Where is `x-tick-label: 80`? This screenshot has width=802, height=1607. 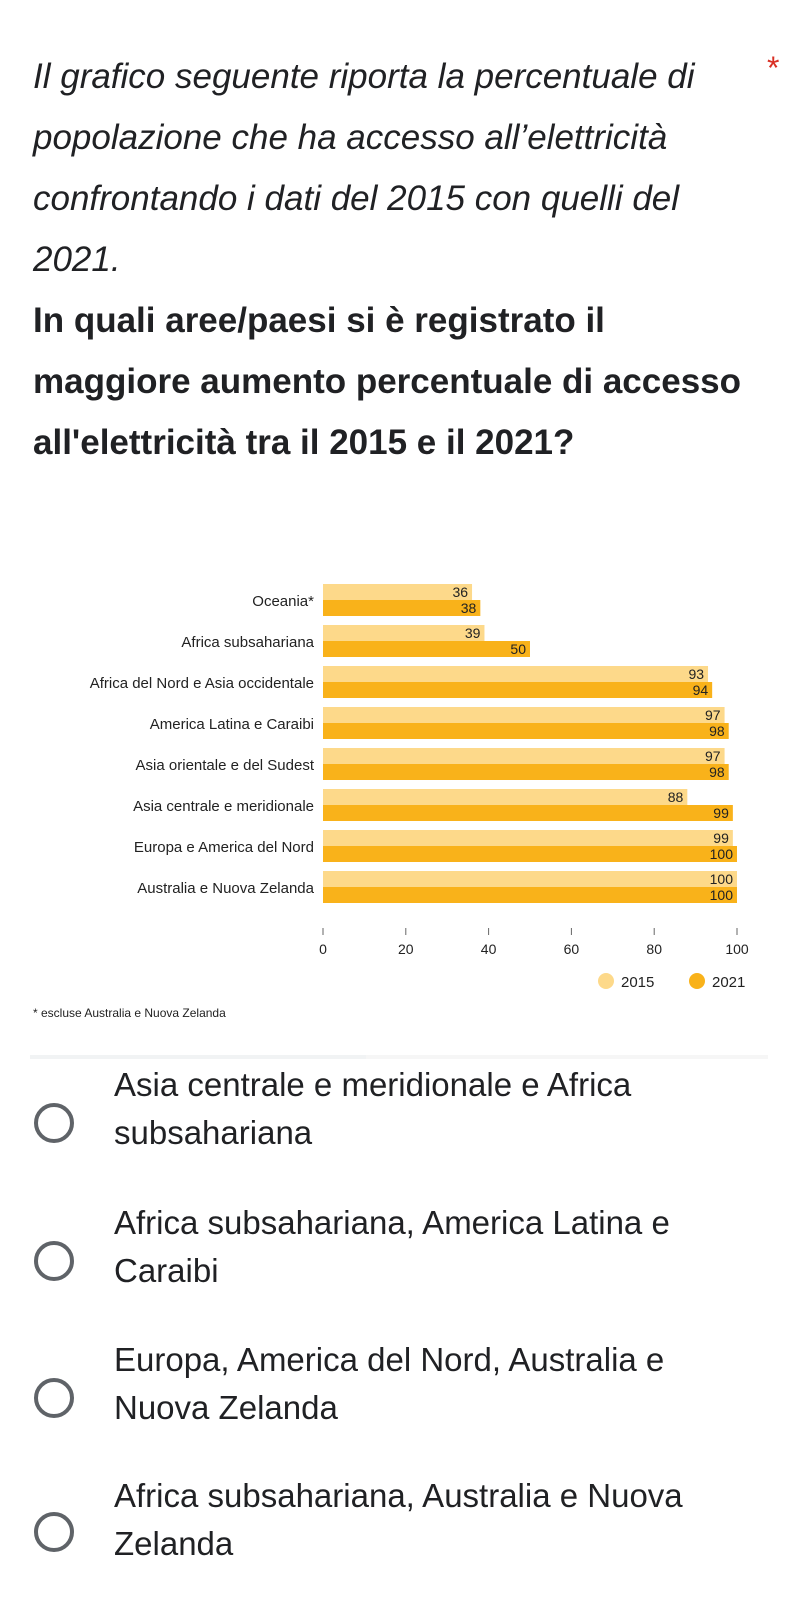
x-tick-label: 80 is located at coordinates (654, 949).